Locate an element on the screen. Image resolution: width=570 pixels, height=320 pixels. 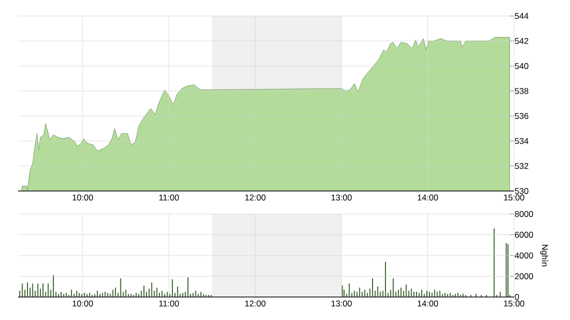
y-tick-label: 530 is located at coordinates (521, 191).